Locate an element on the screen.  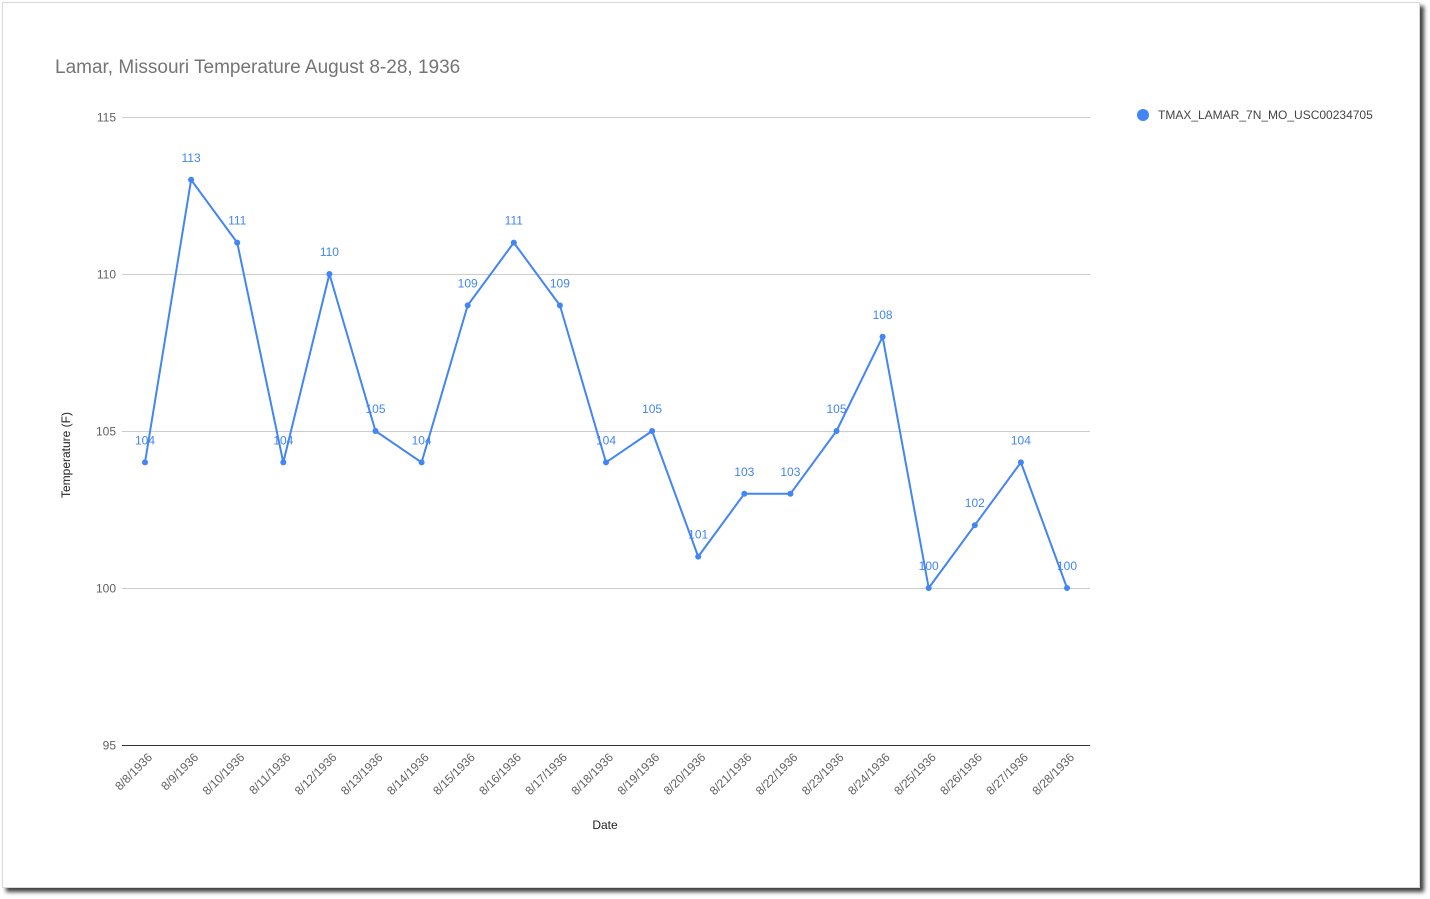
x-tick-label: 8/23/1936 is located at coordinates (823, 774).